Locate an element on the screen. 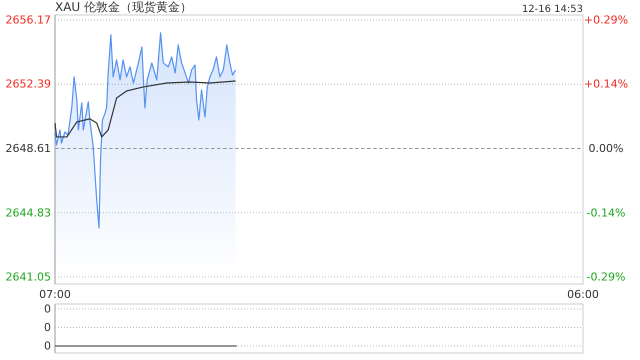  y2-tick-label: +0.29% is located at coordinates (606, 19).